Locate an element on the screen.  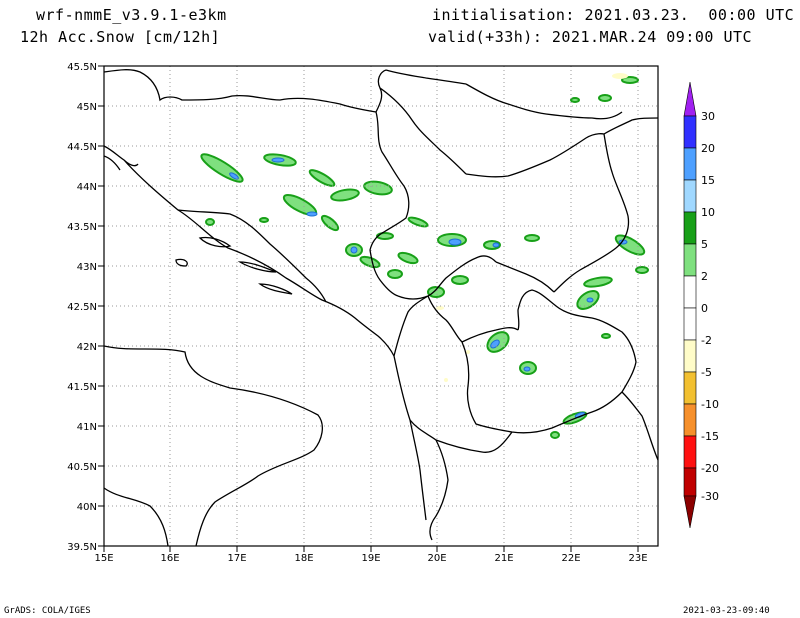
lat-label: 39.5N is located at coordinates (82, 547).